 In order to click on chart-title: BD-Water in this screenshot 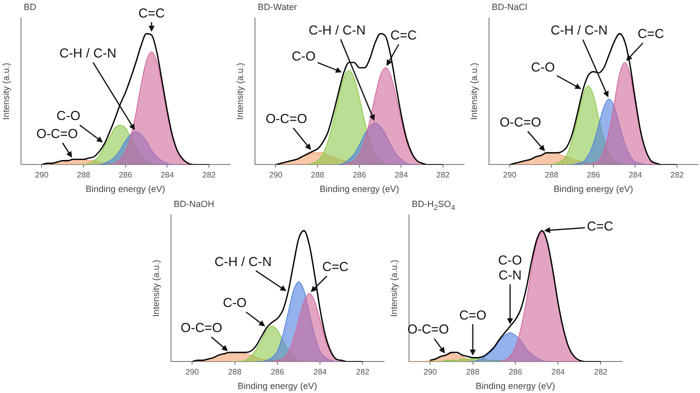, I will do `click(277, 7)`.